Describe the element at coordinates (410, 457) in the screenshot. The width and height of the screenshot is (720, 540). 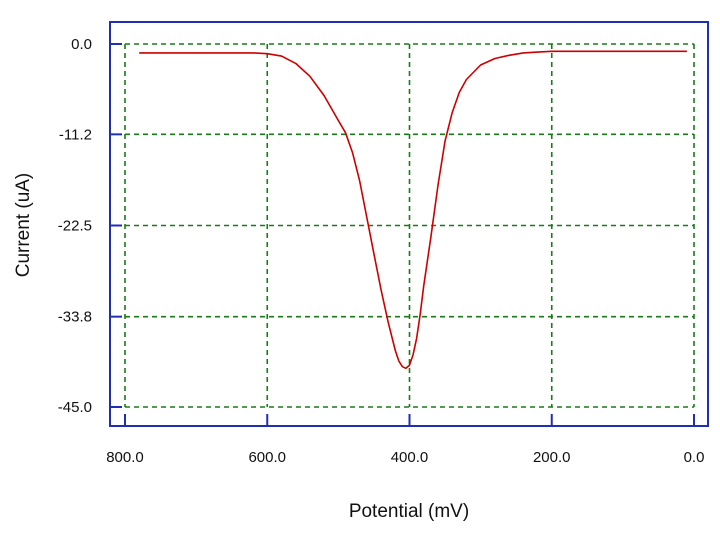
I see `x-tick-label: 400.0` at that location.